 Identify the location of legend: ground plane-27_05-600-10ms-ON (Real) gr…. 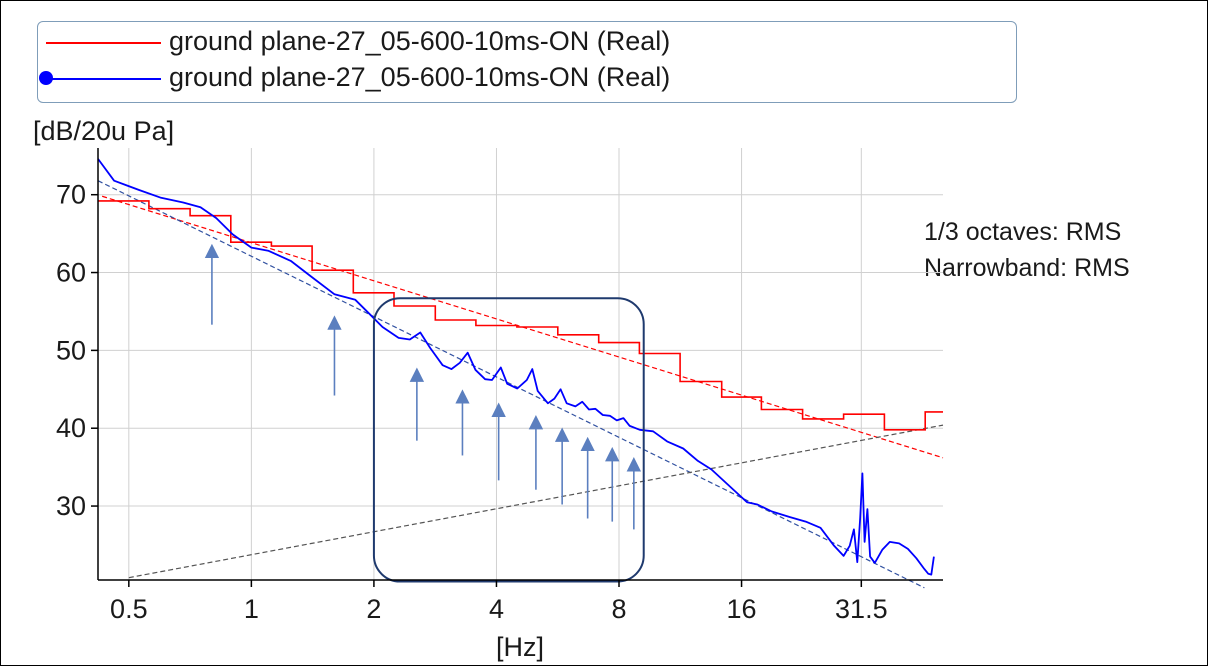
(527, 62).